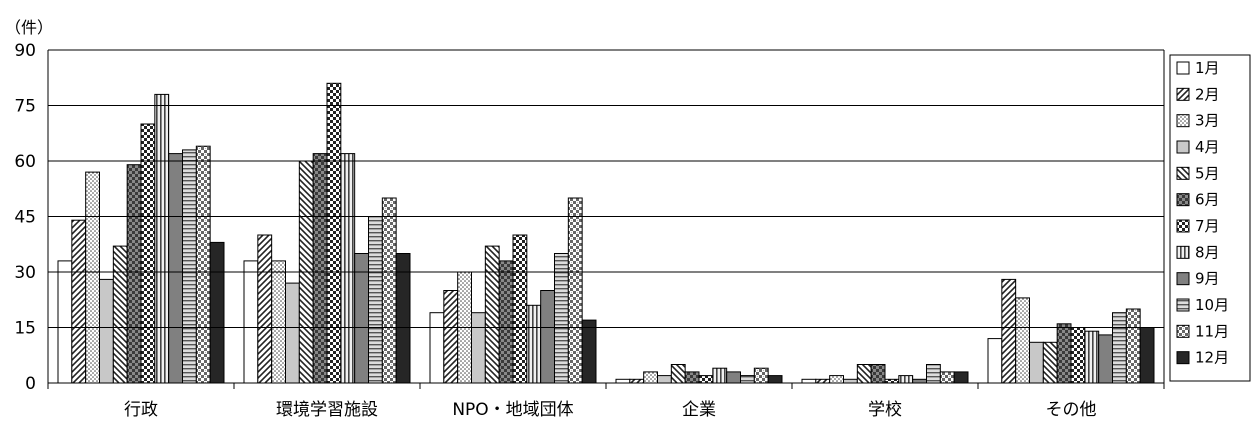 The width and height of the screenshot is (1252, 427). What do you see at coordinates (141, 410) in the screenshot?
I see `category-label: 行政` at bounding box center [141, 410].